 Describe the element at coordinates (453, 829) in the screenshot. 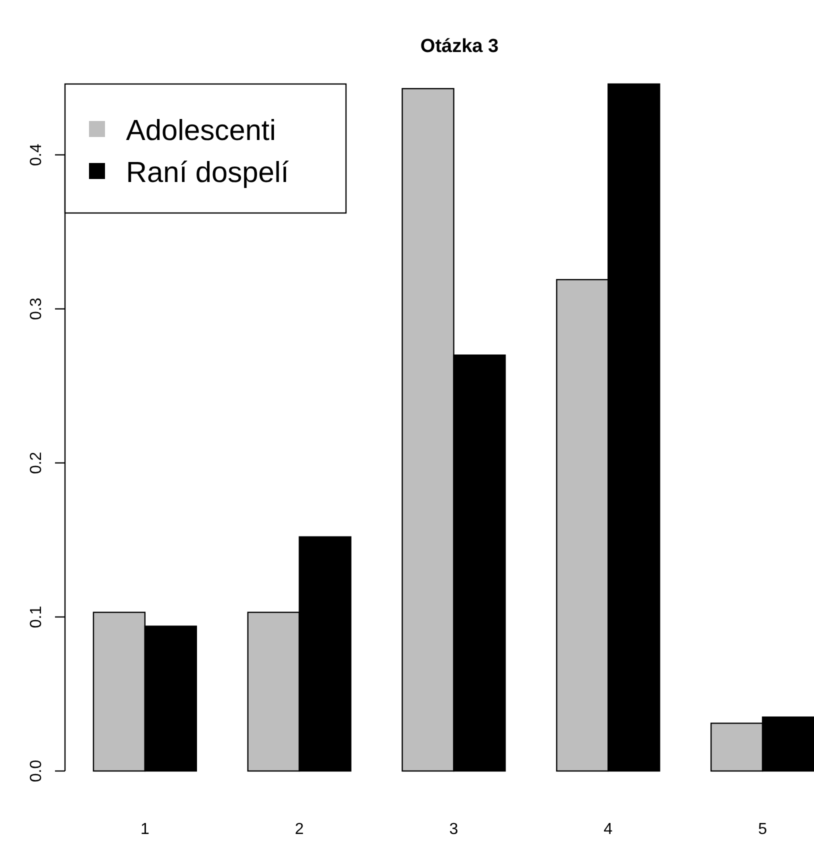

I see `x-tick-label: 3` at that location.